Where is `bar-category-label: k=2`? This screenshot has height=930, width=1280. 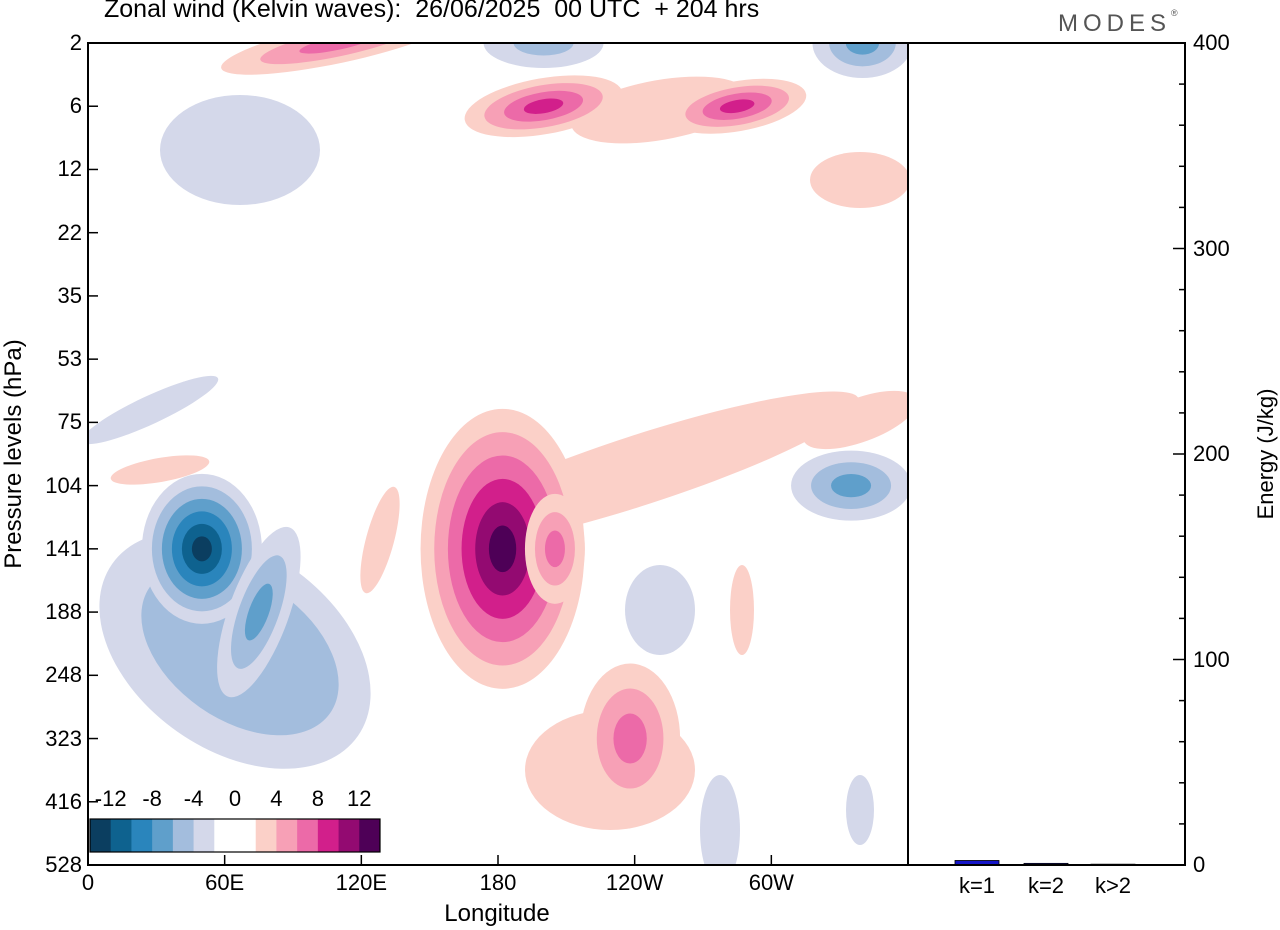
bar-category-label: k=2 is located at coordinates (1046, 885).